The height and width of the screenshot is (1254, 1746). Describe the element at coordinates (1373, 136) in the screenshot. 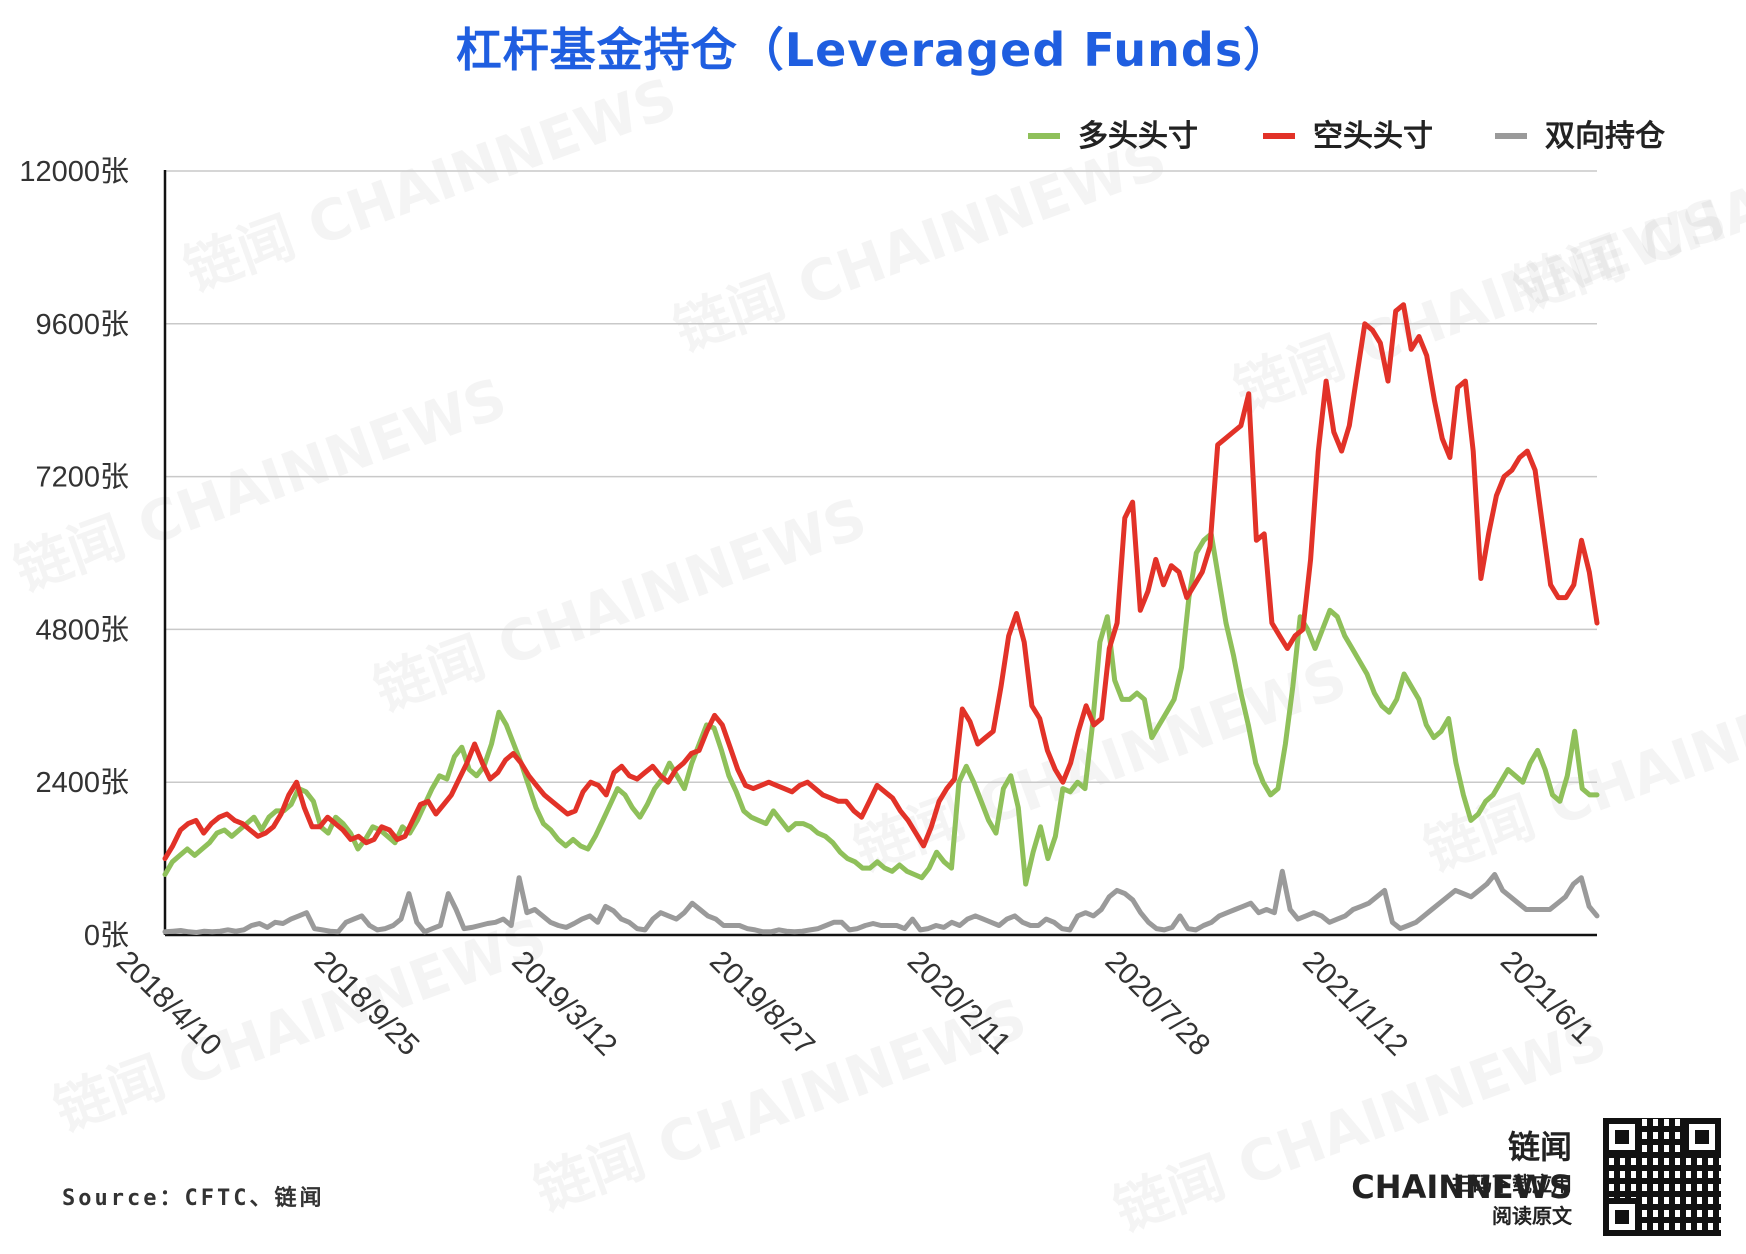

I see `legend-label: 空头头寸` at that location.